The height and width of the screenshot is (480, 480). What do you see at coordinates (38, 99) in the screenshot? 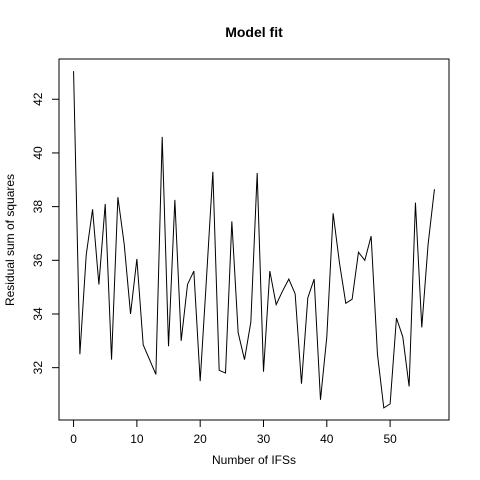
I see `y-tick-label: 42` at bounding box center [38, 99].